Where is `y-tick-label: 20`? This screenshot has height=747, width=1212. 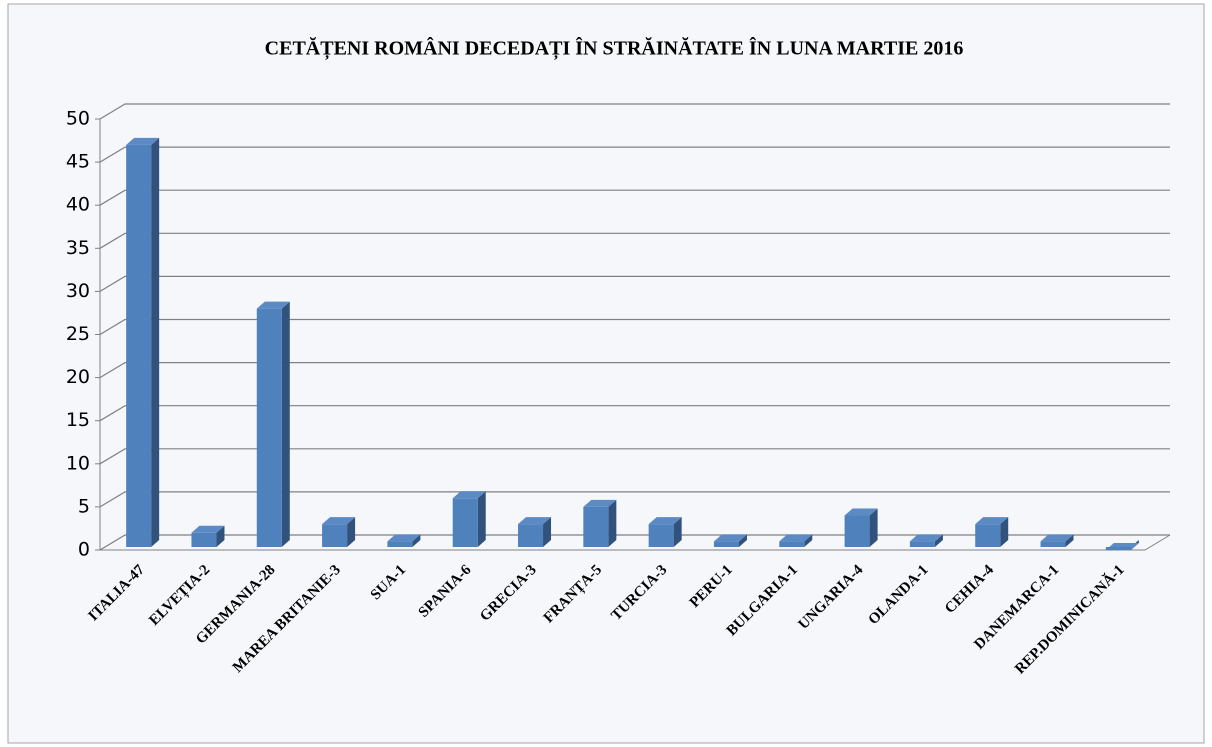
y-tick-label: 20 is located at coordinates (78, 377).